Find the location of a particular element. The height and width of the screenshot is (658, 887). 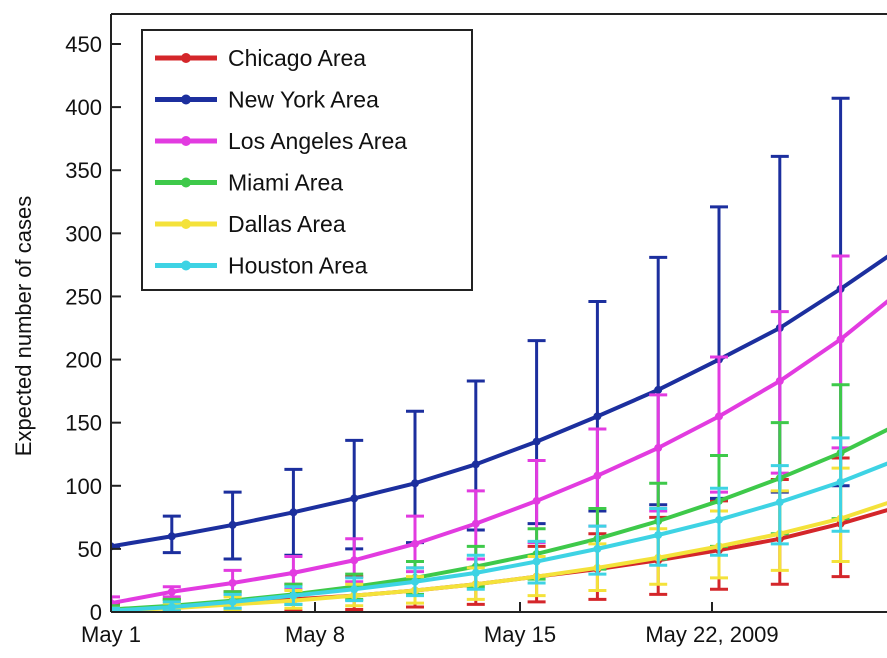

y-tick-label: 350 is located at coordinates (83, 170).